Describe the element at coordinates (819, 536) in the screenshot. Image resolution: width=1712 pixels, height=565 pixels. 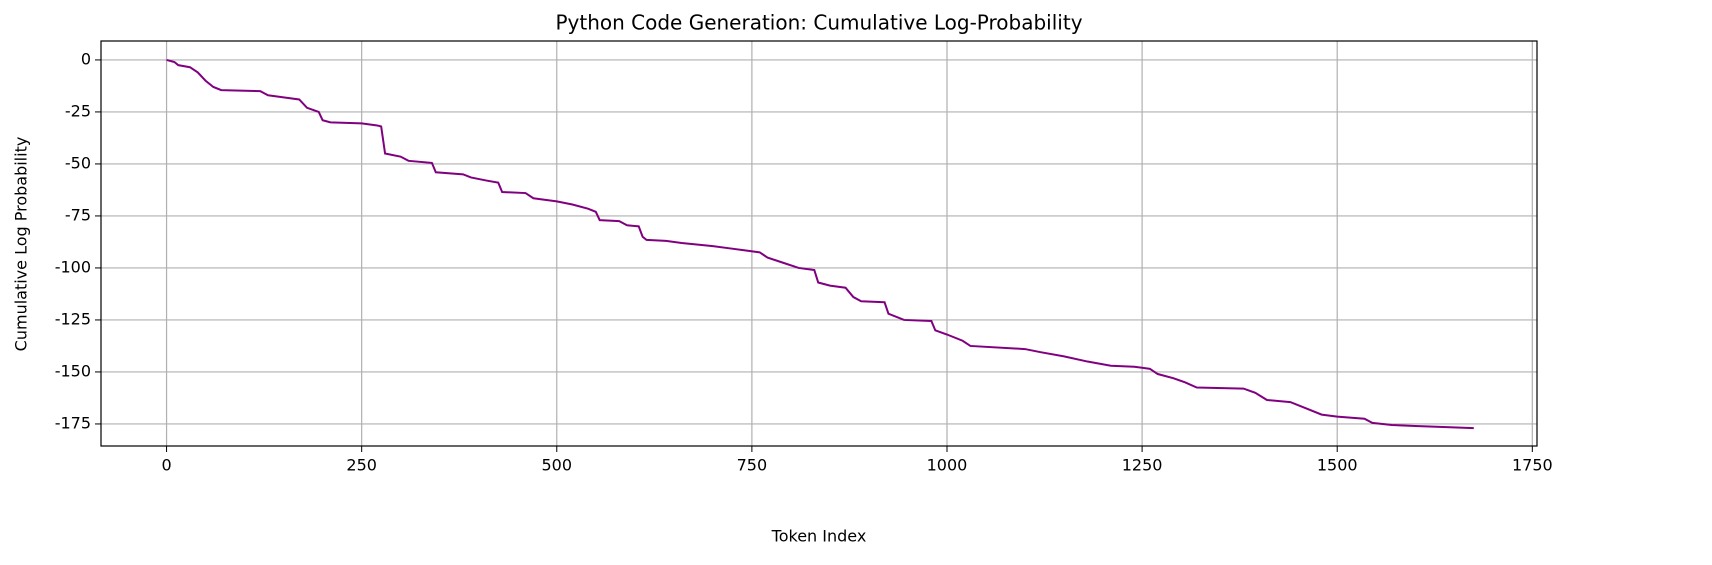
I see `x-axis-label: Token Index` at that location.